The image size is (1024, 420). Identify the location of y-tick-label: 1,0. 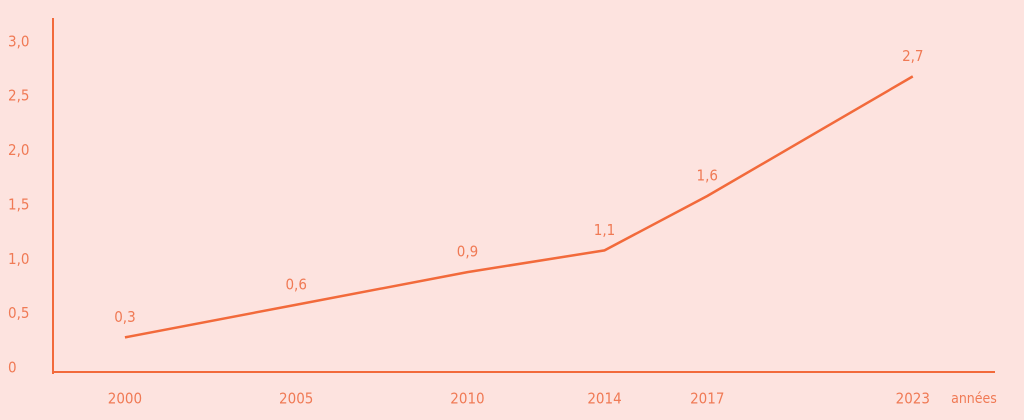
(18, 259).